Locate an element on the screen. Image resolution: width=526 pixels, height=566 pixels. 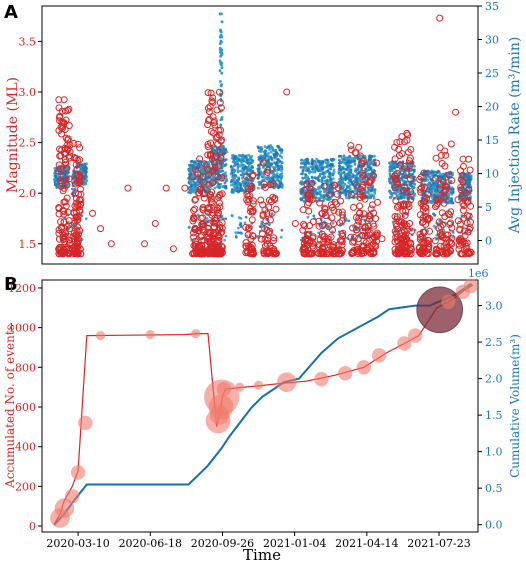
tick-label: 2.5 is located at coordinates (494, 342).